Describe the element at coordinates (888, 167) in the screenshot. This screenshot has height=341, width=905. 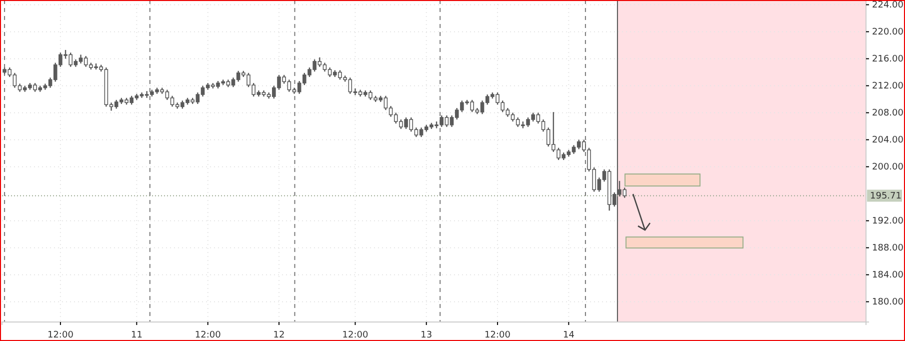
I see `y-tick-label: 200.00` at that location.